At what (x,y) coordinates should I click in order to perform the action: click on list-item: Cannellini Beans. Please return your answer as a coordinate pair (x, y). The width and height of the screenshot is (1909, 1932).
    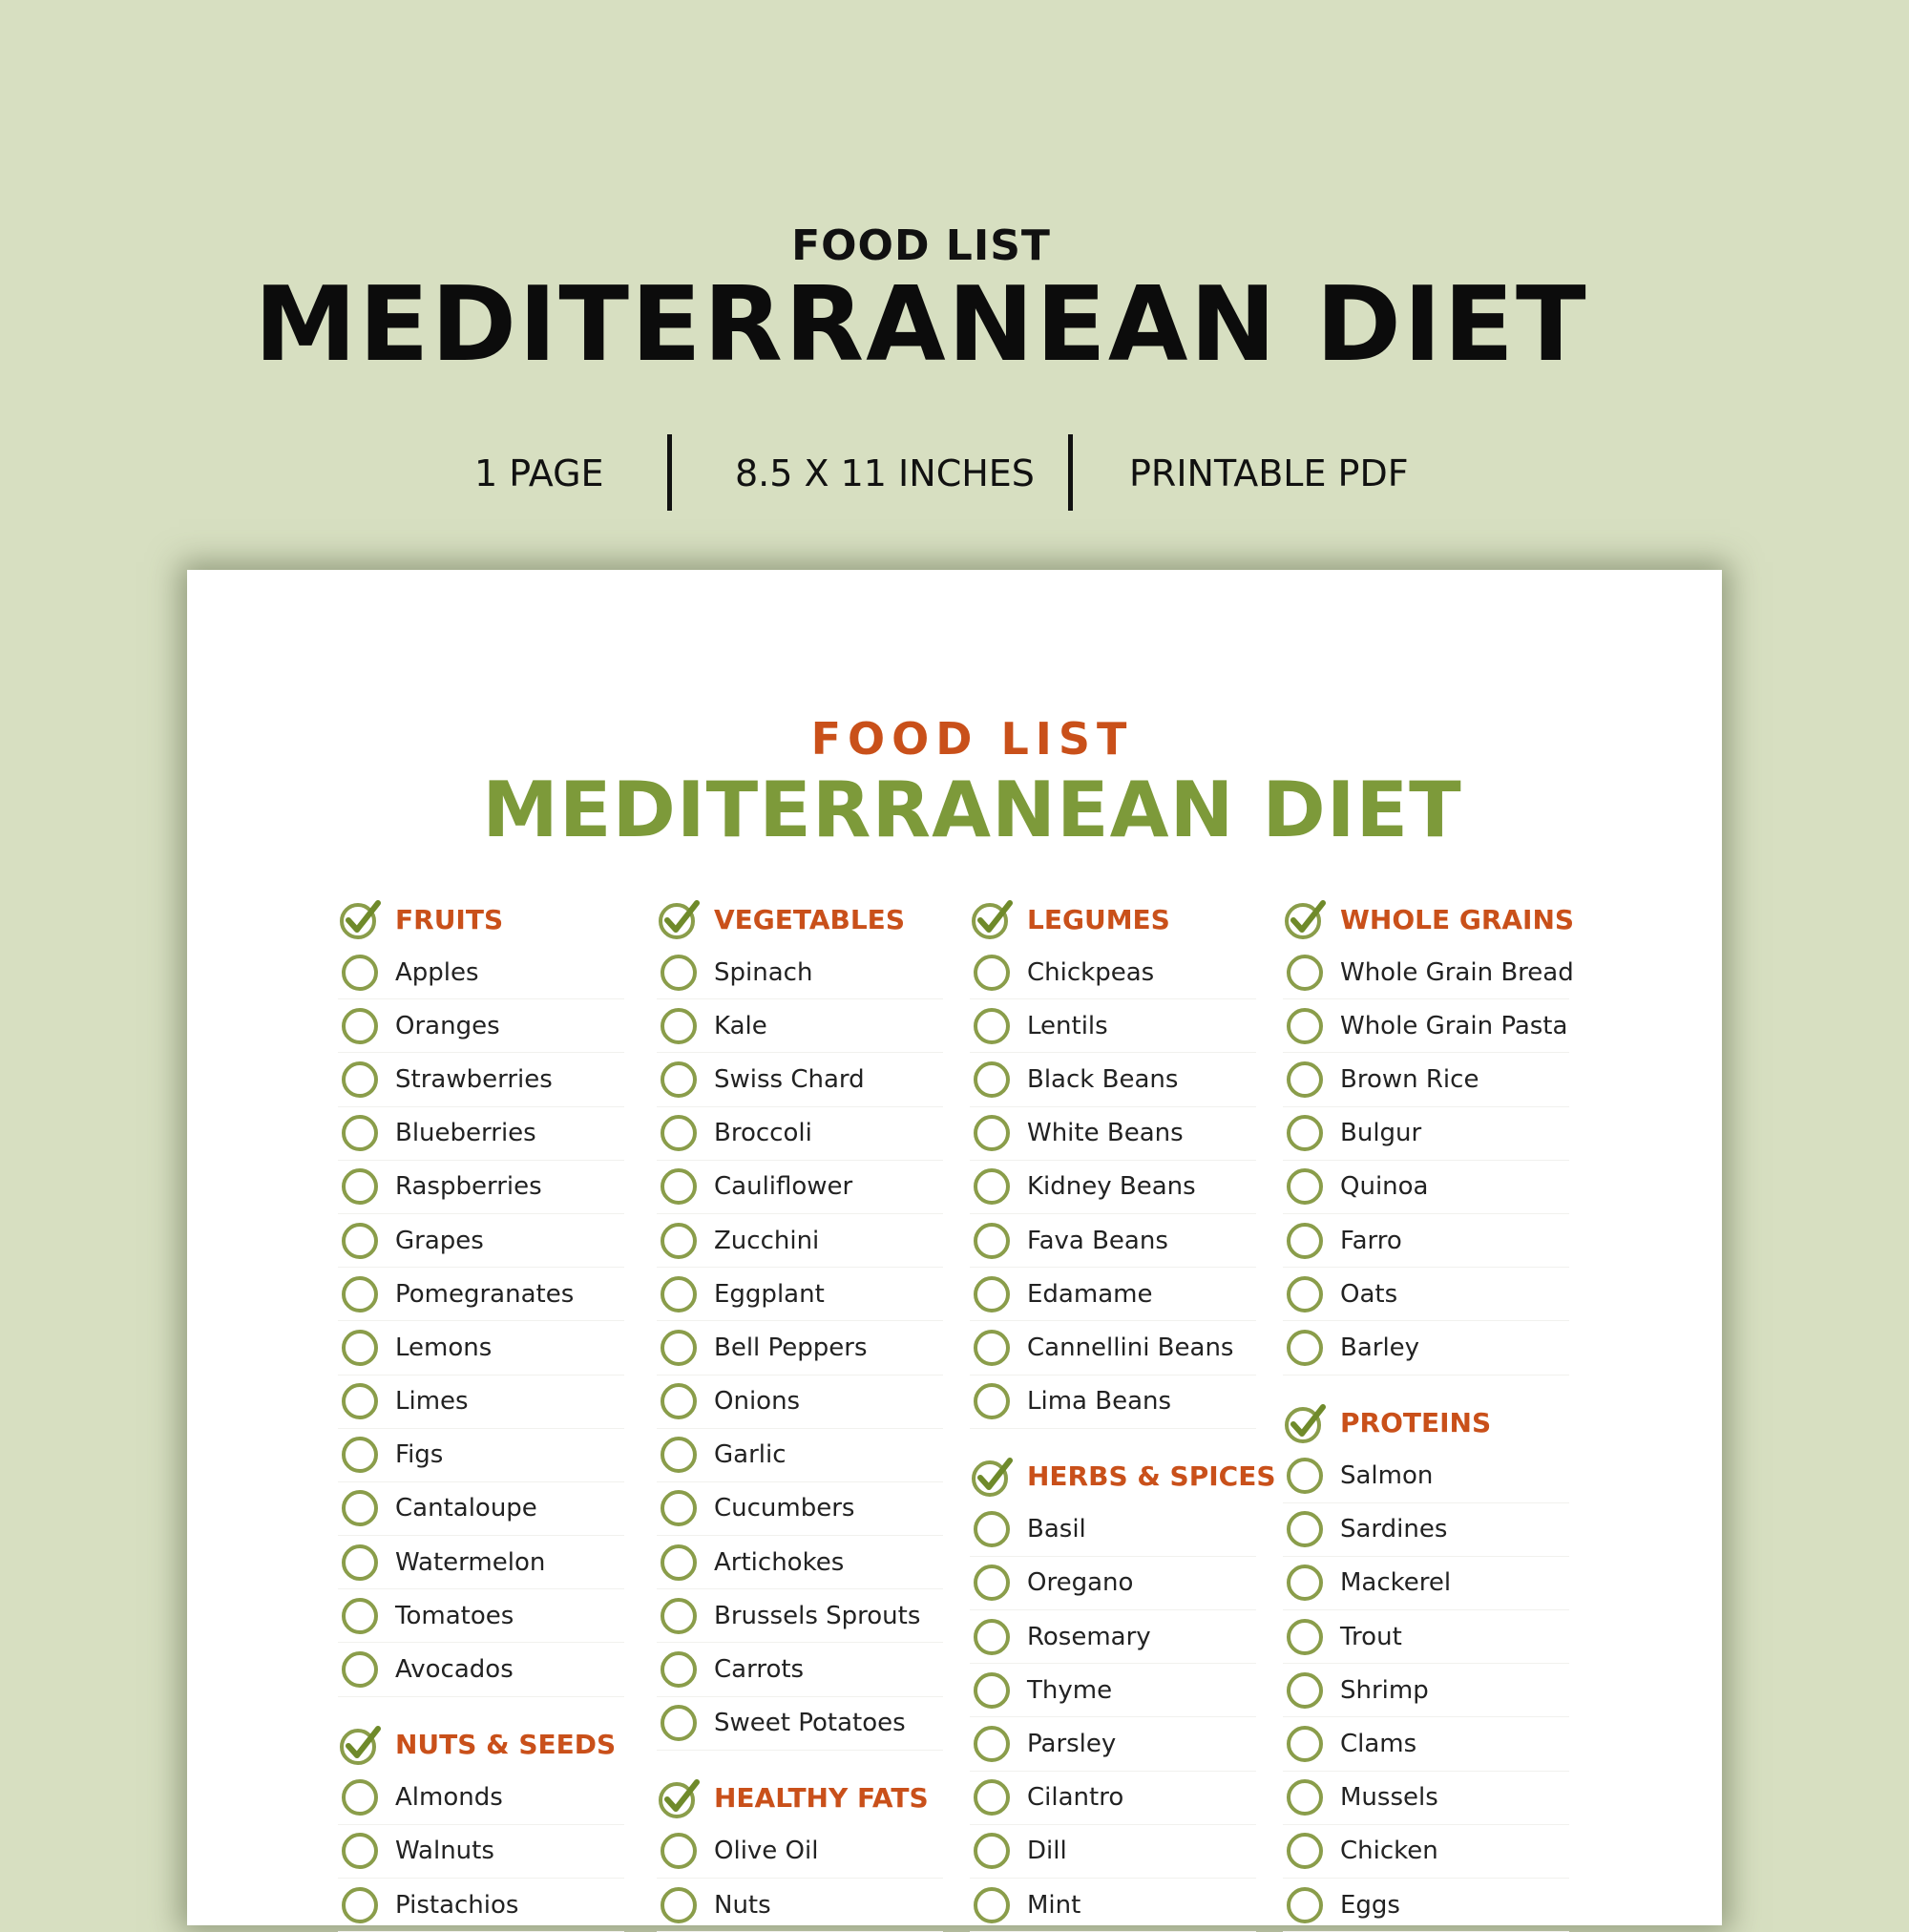
    Looking at the image, I should click on (1113, 1349).